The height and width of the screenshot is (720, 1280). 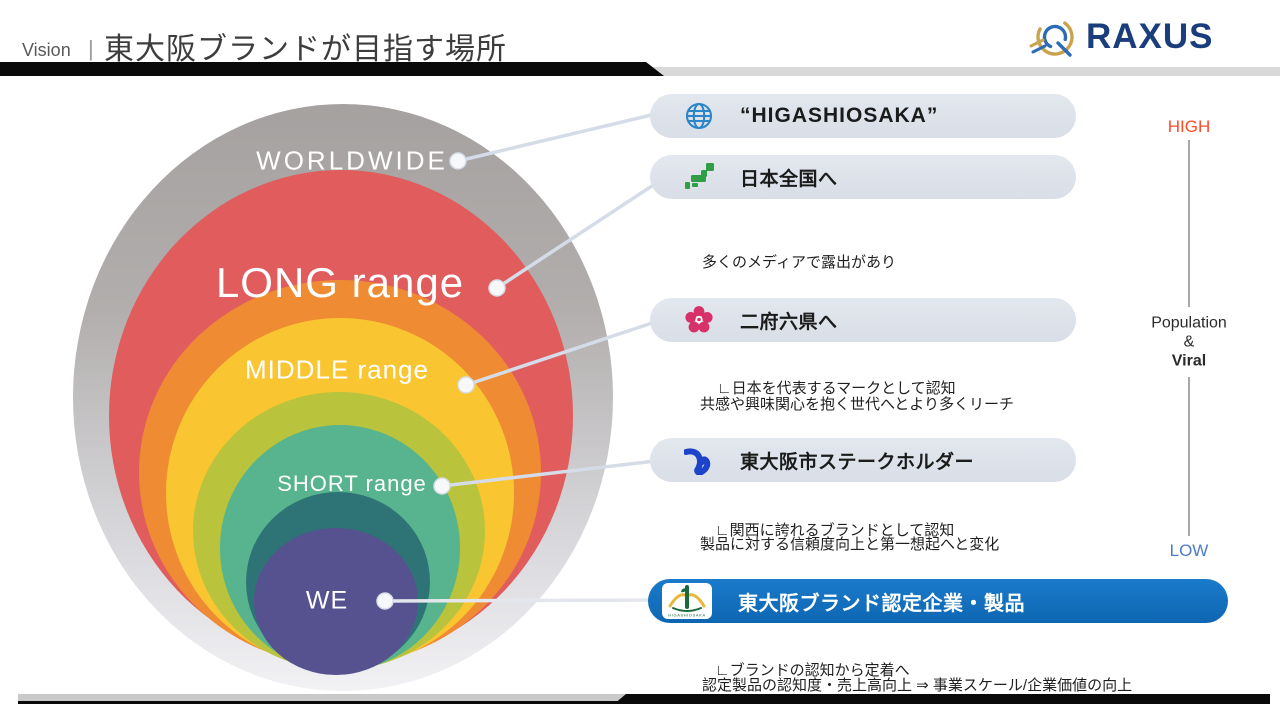 What do you see at coordinates (799, 262) in the screenshot?
I see `note-line: 多くのメディアで露出があり` at bounding box center [799, 262].